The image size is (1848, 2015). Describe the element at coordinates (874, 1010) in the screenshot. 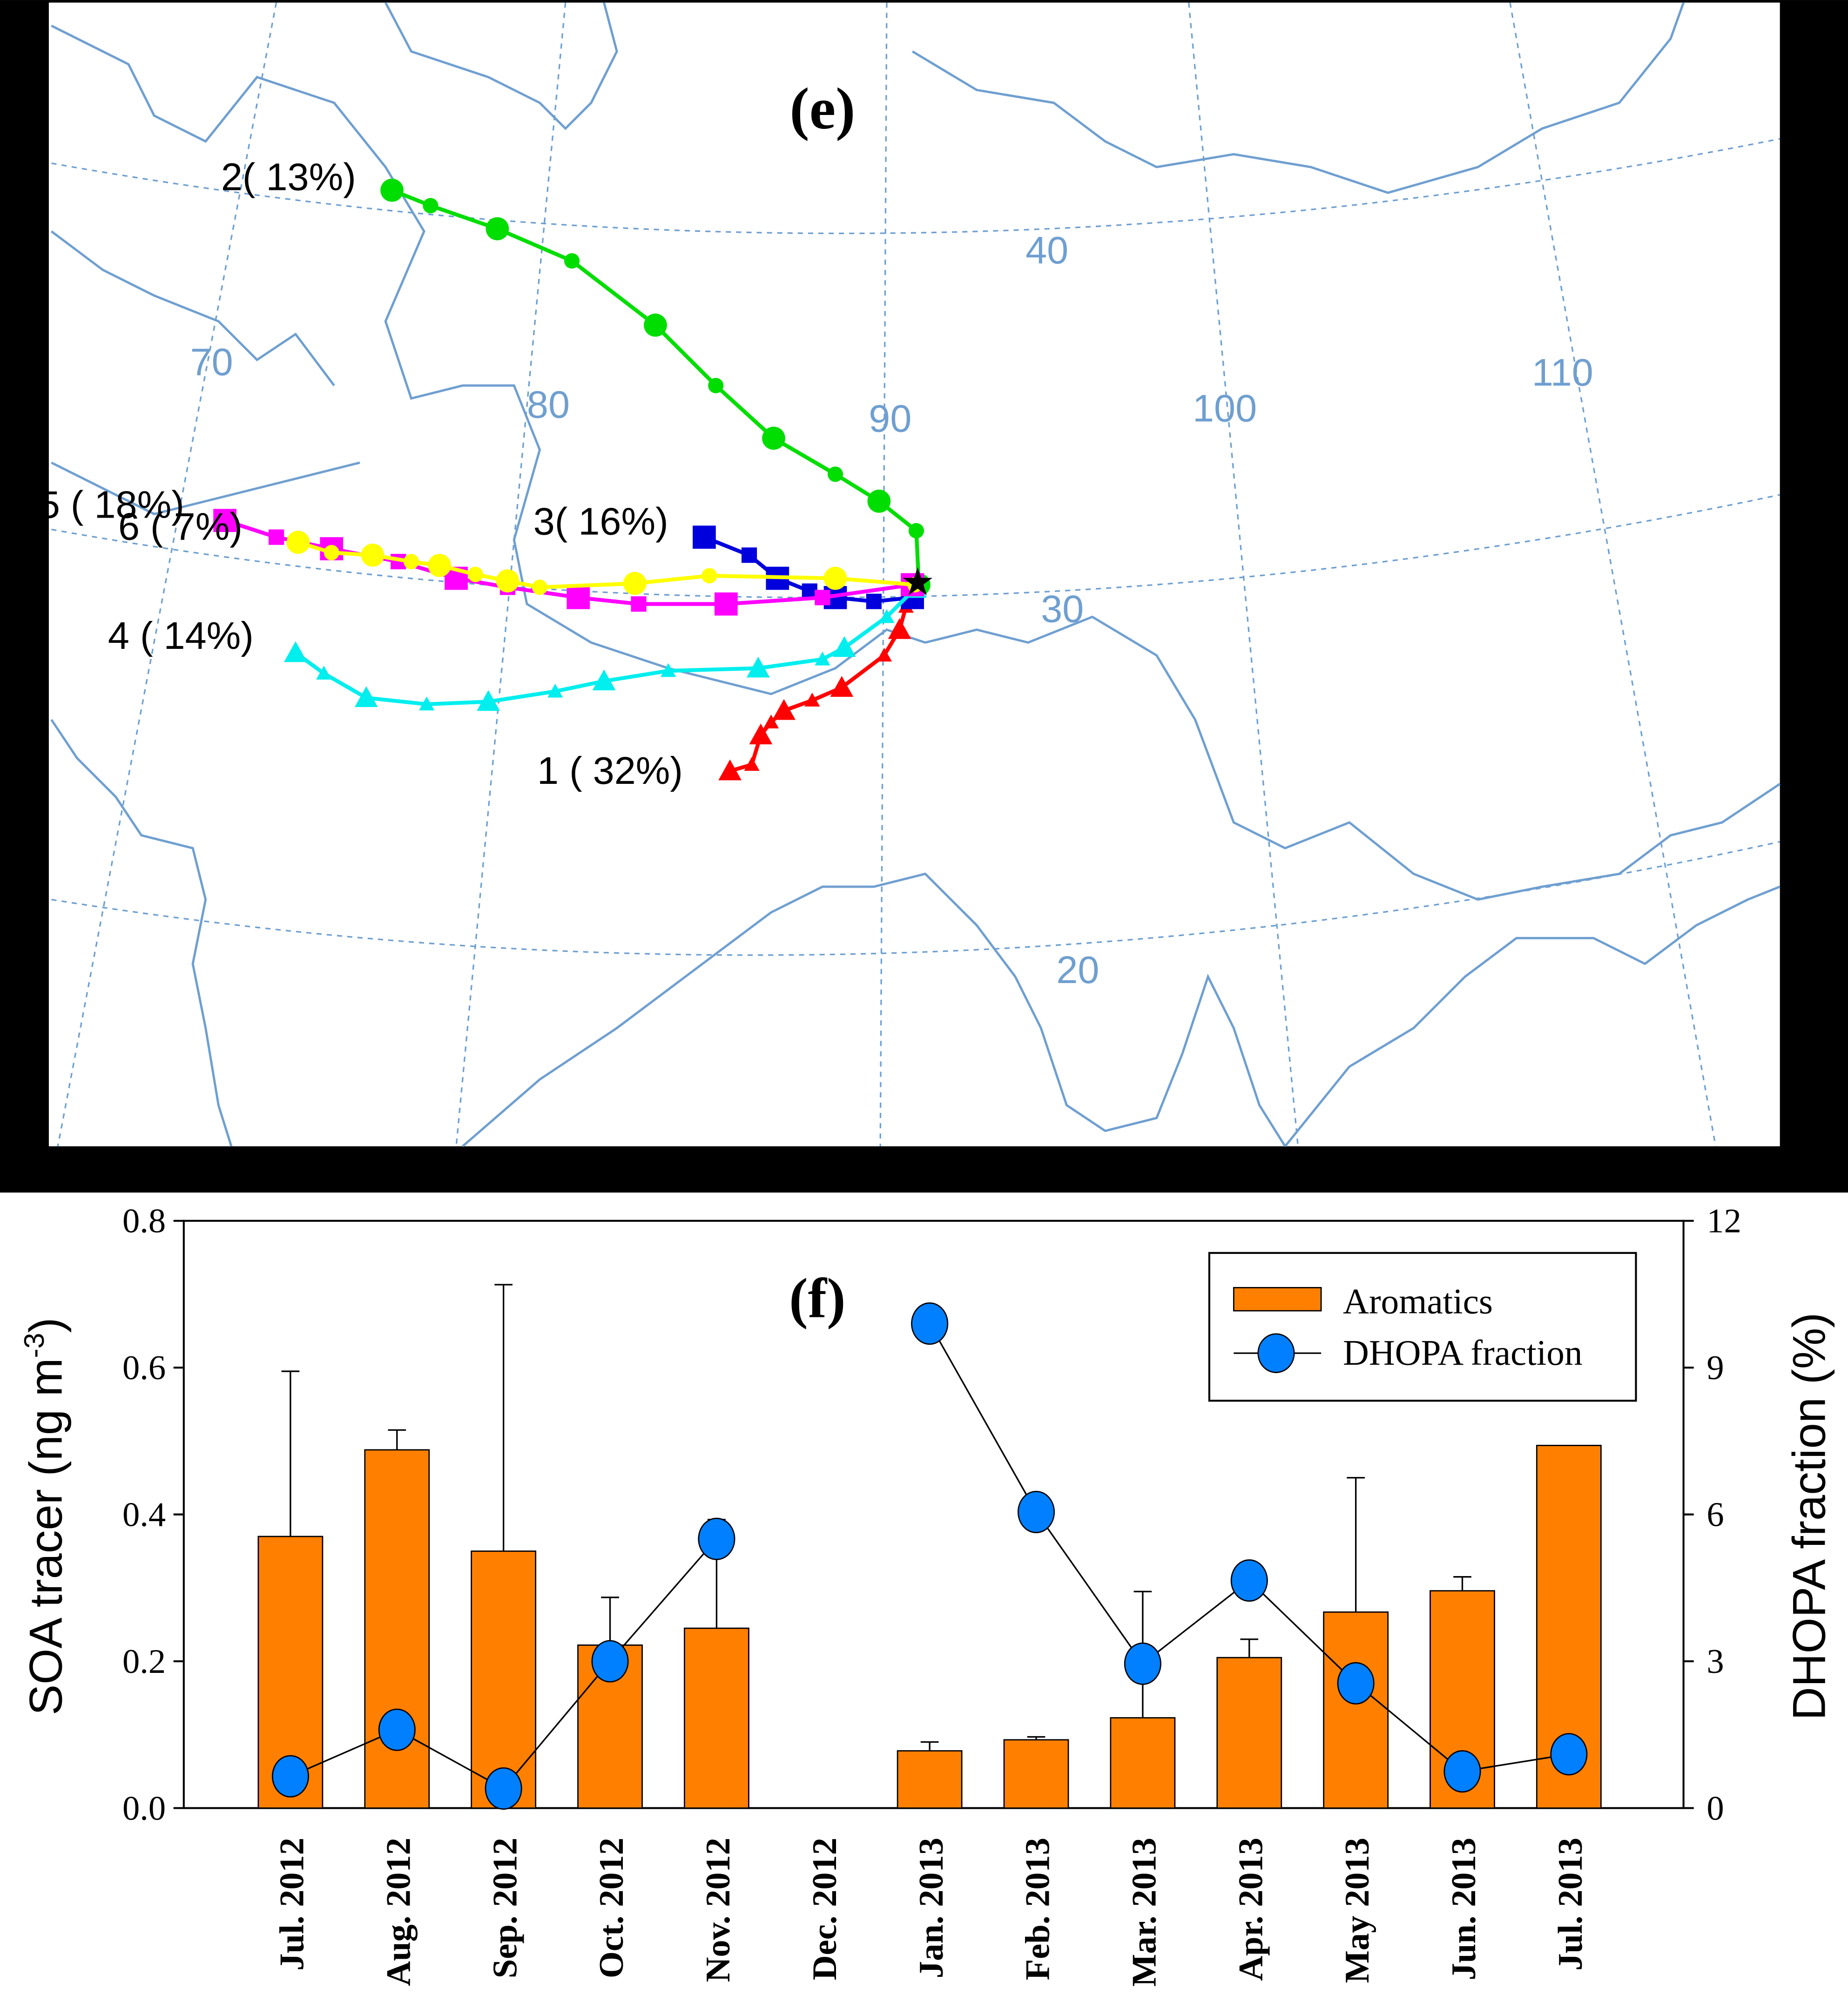

I see `bay-of-bengal-coast` at that location.